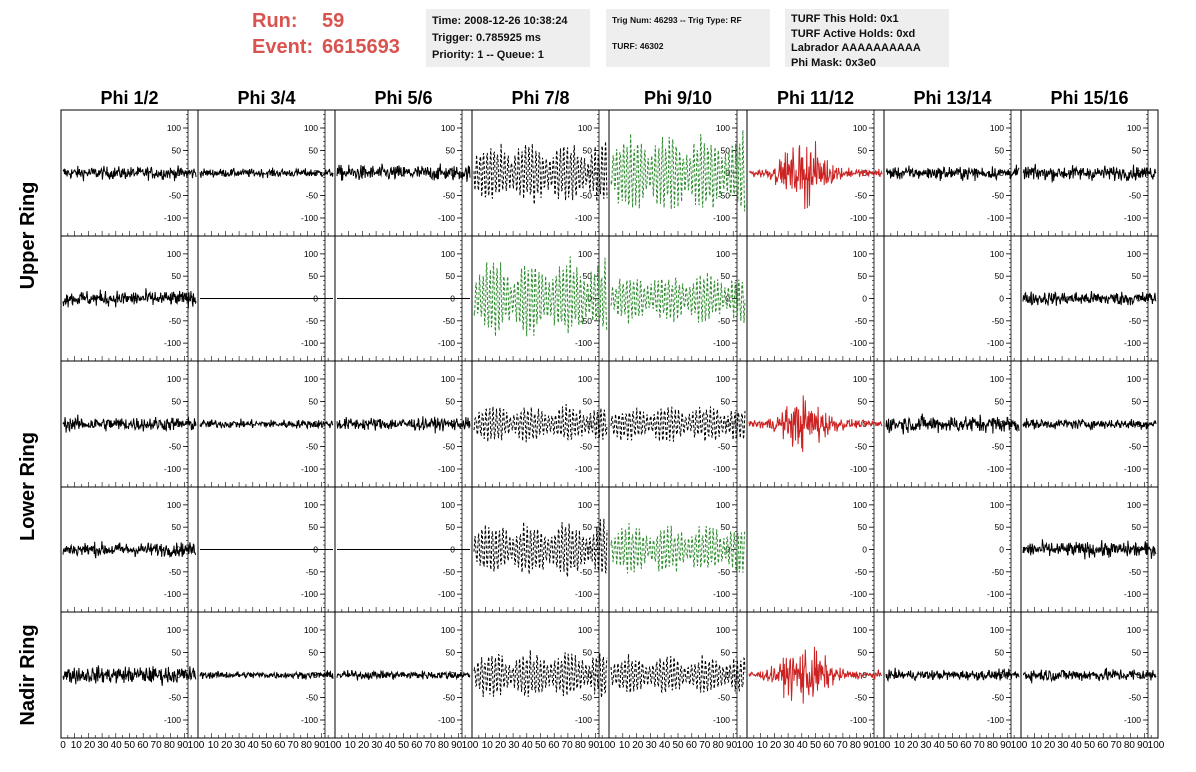 The height and width of the screenshot is (772, 1196). What do you see at coordinates (540, 98) in the screenshot?
I see `column-title-phi-4: Phi 7/8` at bounding box center [540, 98].